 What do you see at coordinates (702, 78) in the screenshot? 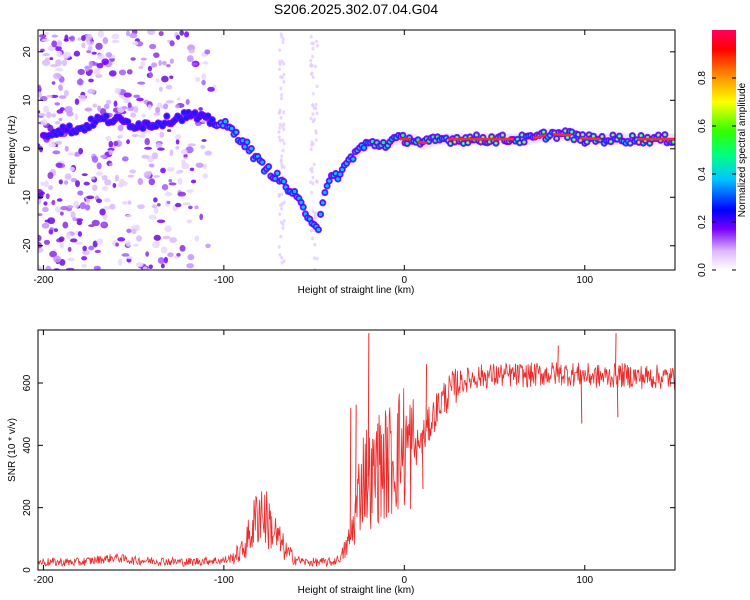
I see `colorbar-tick-label: 0.8` at bounding box center [702, 78].